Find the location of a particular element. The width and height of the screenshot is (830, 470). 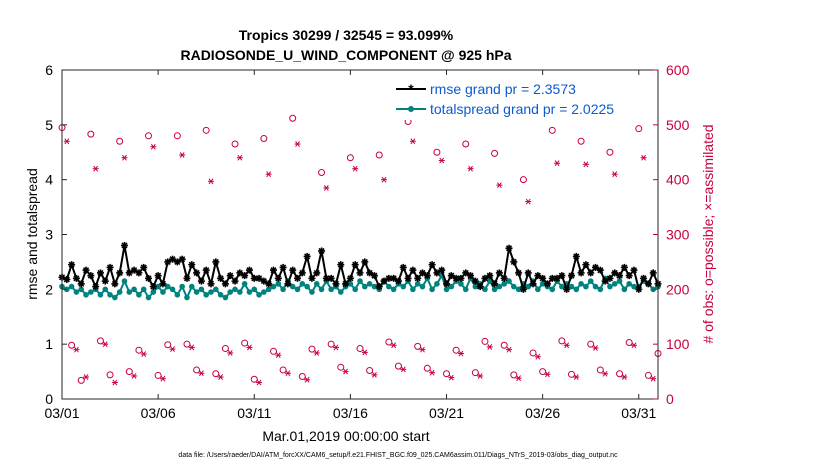

y-tick-label: 5 is located at coordinates (49, 125).